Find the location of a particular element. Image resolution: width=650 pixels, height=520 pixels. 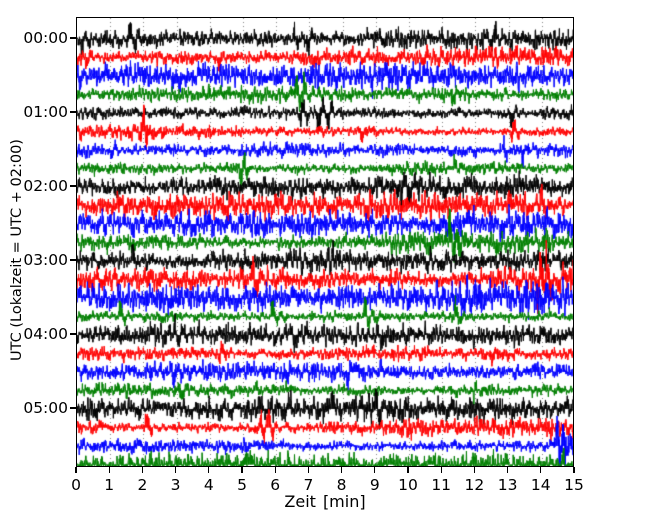

x-axis-tick-label: 7 is located at coordinates (308, 485).